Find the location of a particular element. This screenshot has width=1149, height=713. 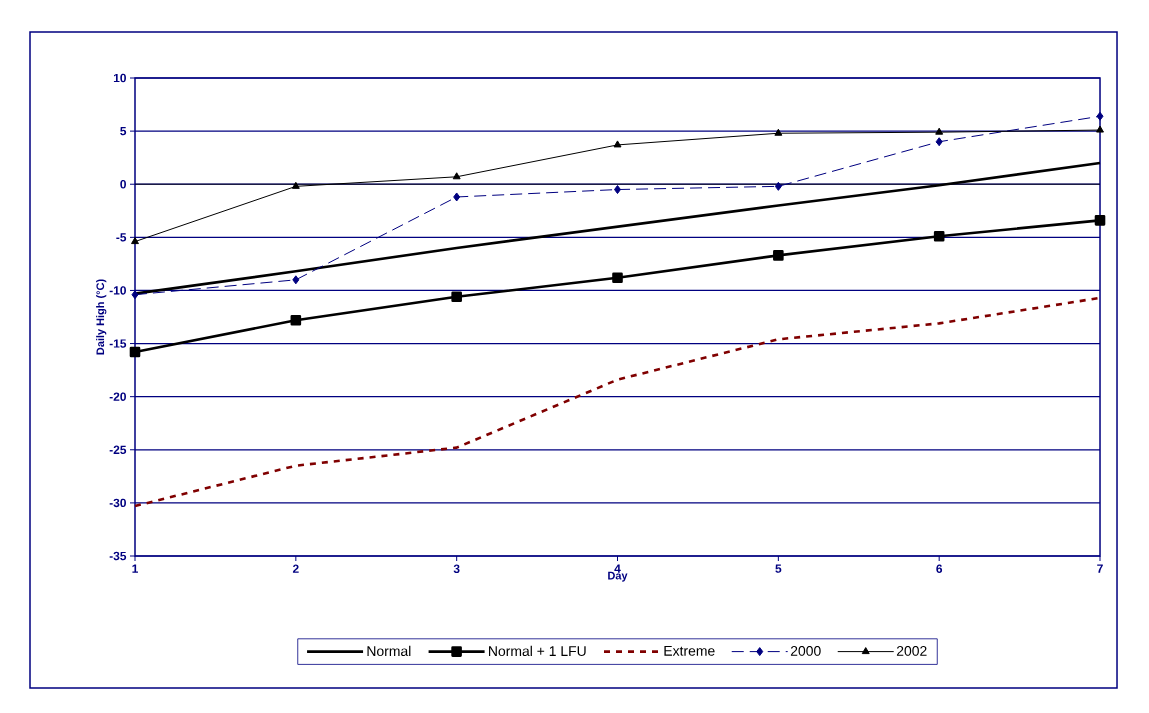

legend-label: Extreme is located at coordinates (689, 651).